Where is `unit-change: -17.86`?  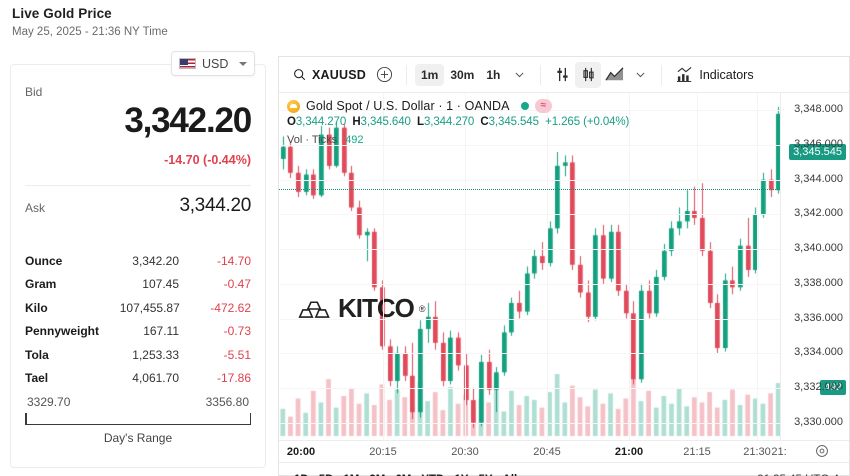
unit-change: -17.86 is located at coordinates (233, 378).